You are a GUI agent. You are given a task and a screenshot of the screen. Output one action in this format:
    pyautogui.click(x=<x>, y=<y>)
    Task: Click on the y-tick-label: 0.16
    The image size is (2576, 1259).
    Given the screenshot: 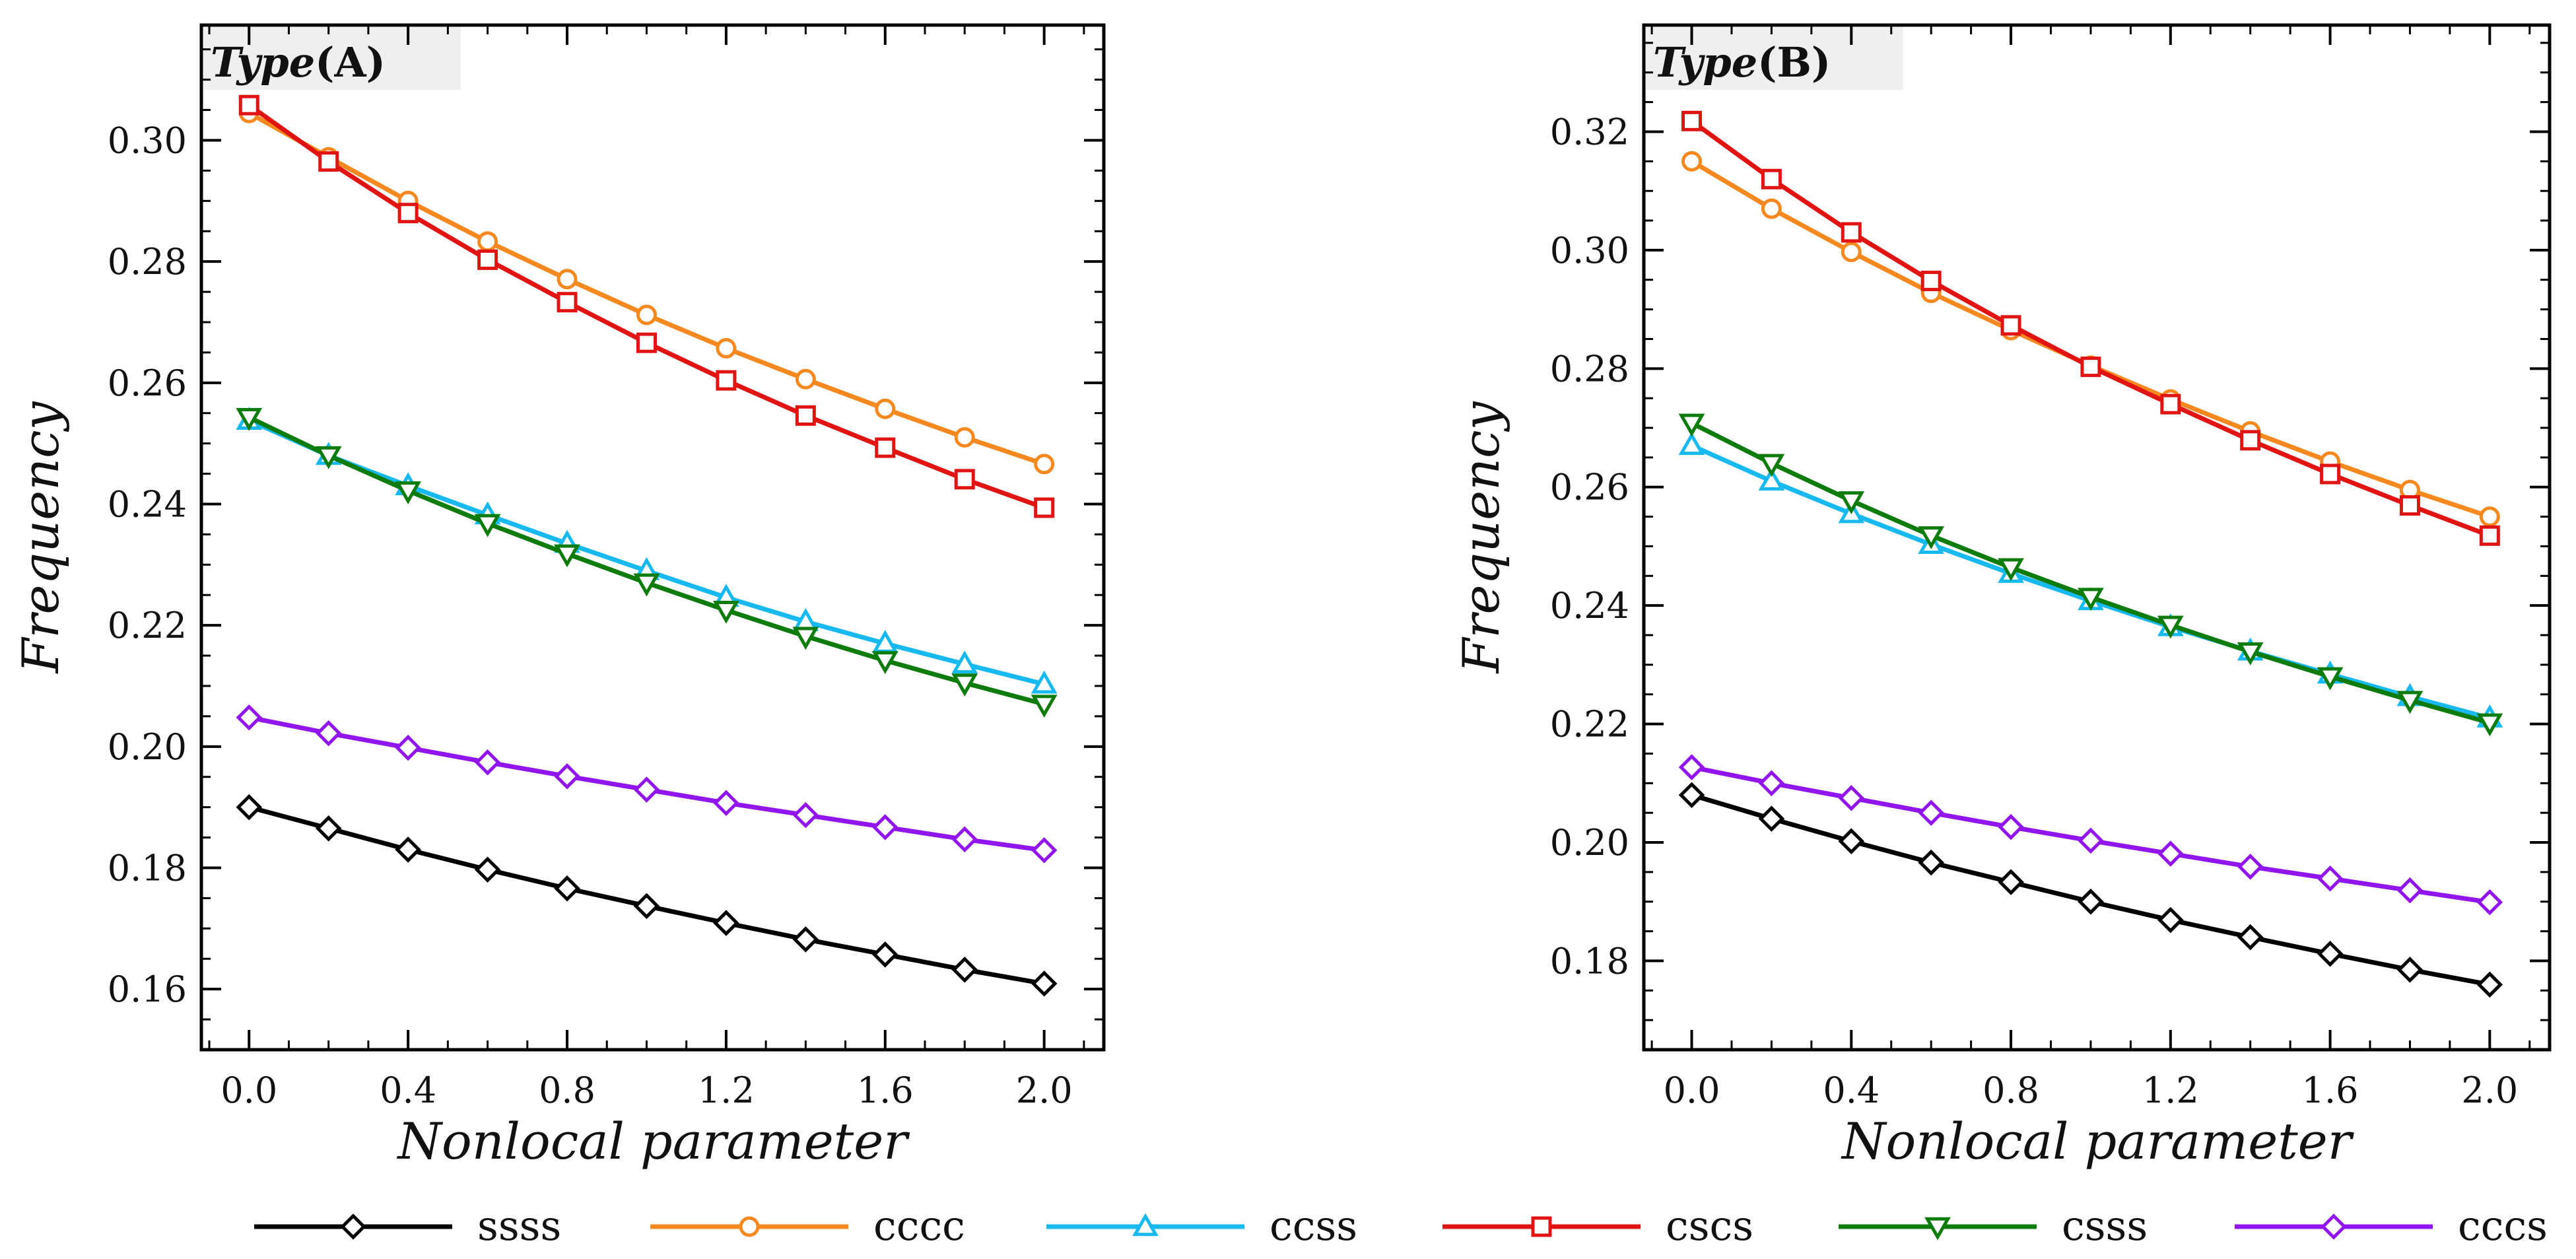 What is the action you would take?
    pyautogui.click(x=147, y=989)
    